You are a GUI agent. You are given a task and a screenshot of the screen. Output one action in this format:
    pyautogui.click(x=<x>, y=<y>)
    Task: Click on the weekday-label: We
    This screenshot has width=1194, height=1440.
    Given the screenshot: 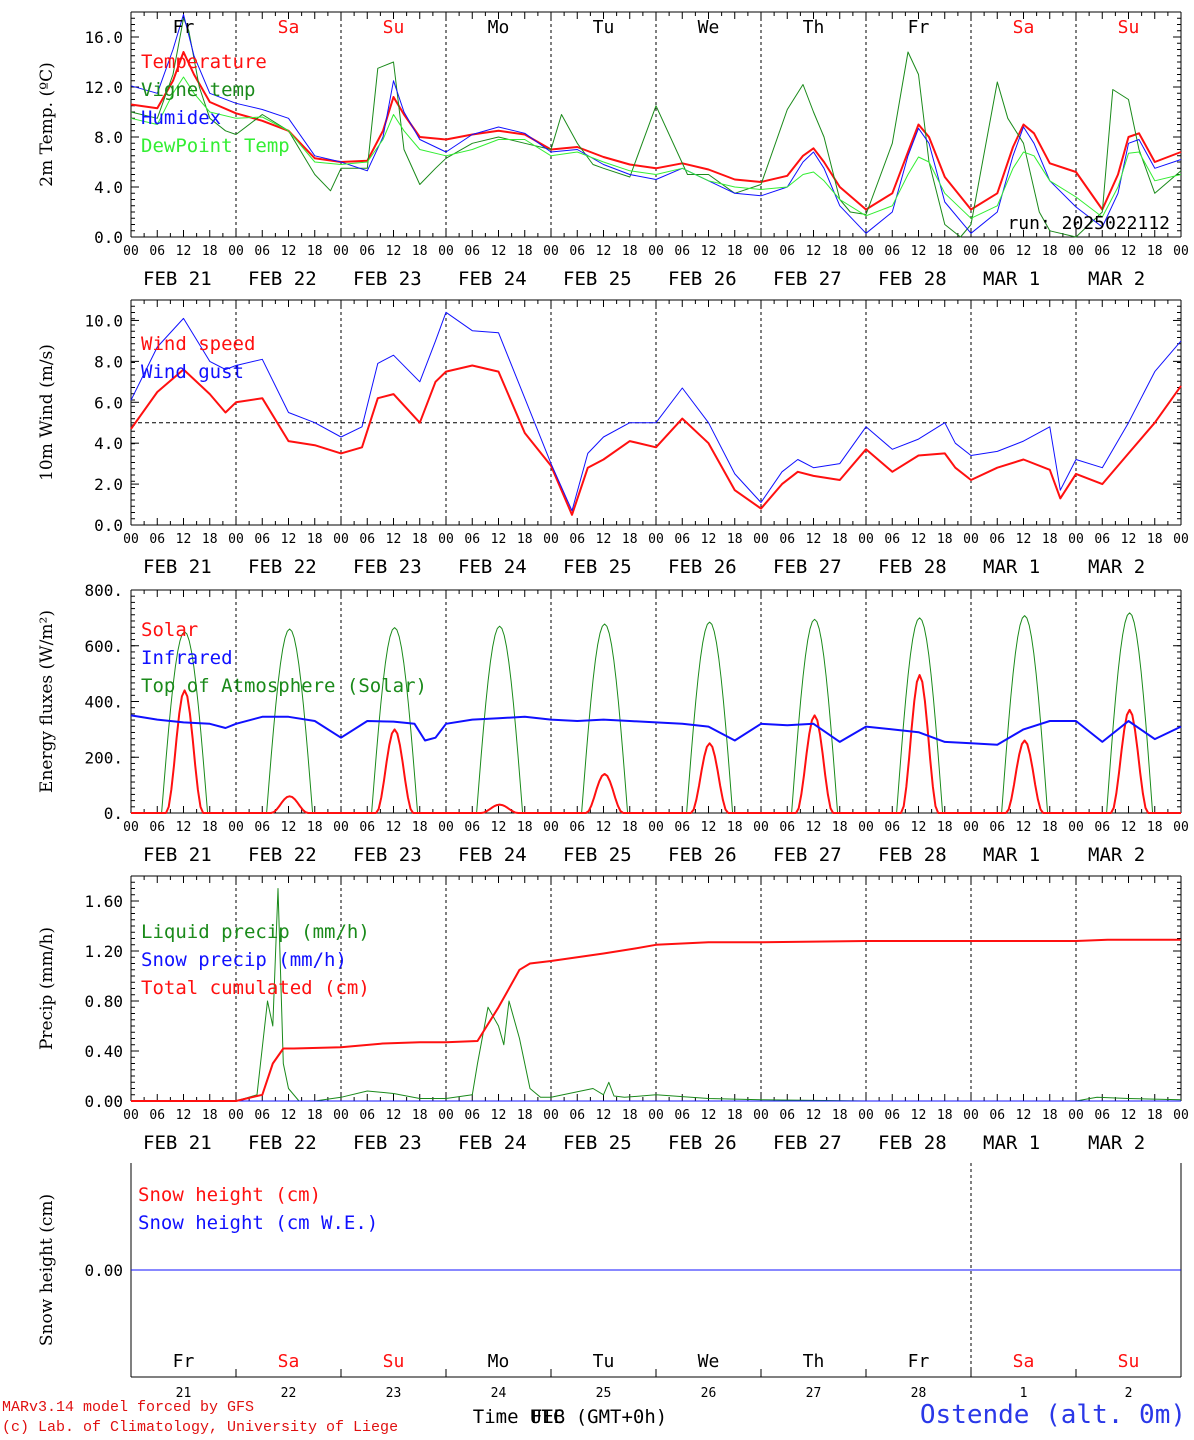 What is the action you would take?
    pyautogui.click(x=709, y=1361)
    